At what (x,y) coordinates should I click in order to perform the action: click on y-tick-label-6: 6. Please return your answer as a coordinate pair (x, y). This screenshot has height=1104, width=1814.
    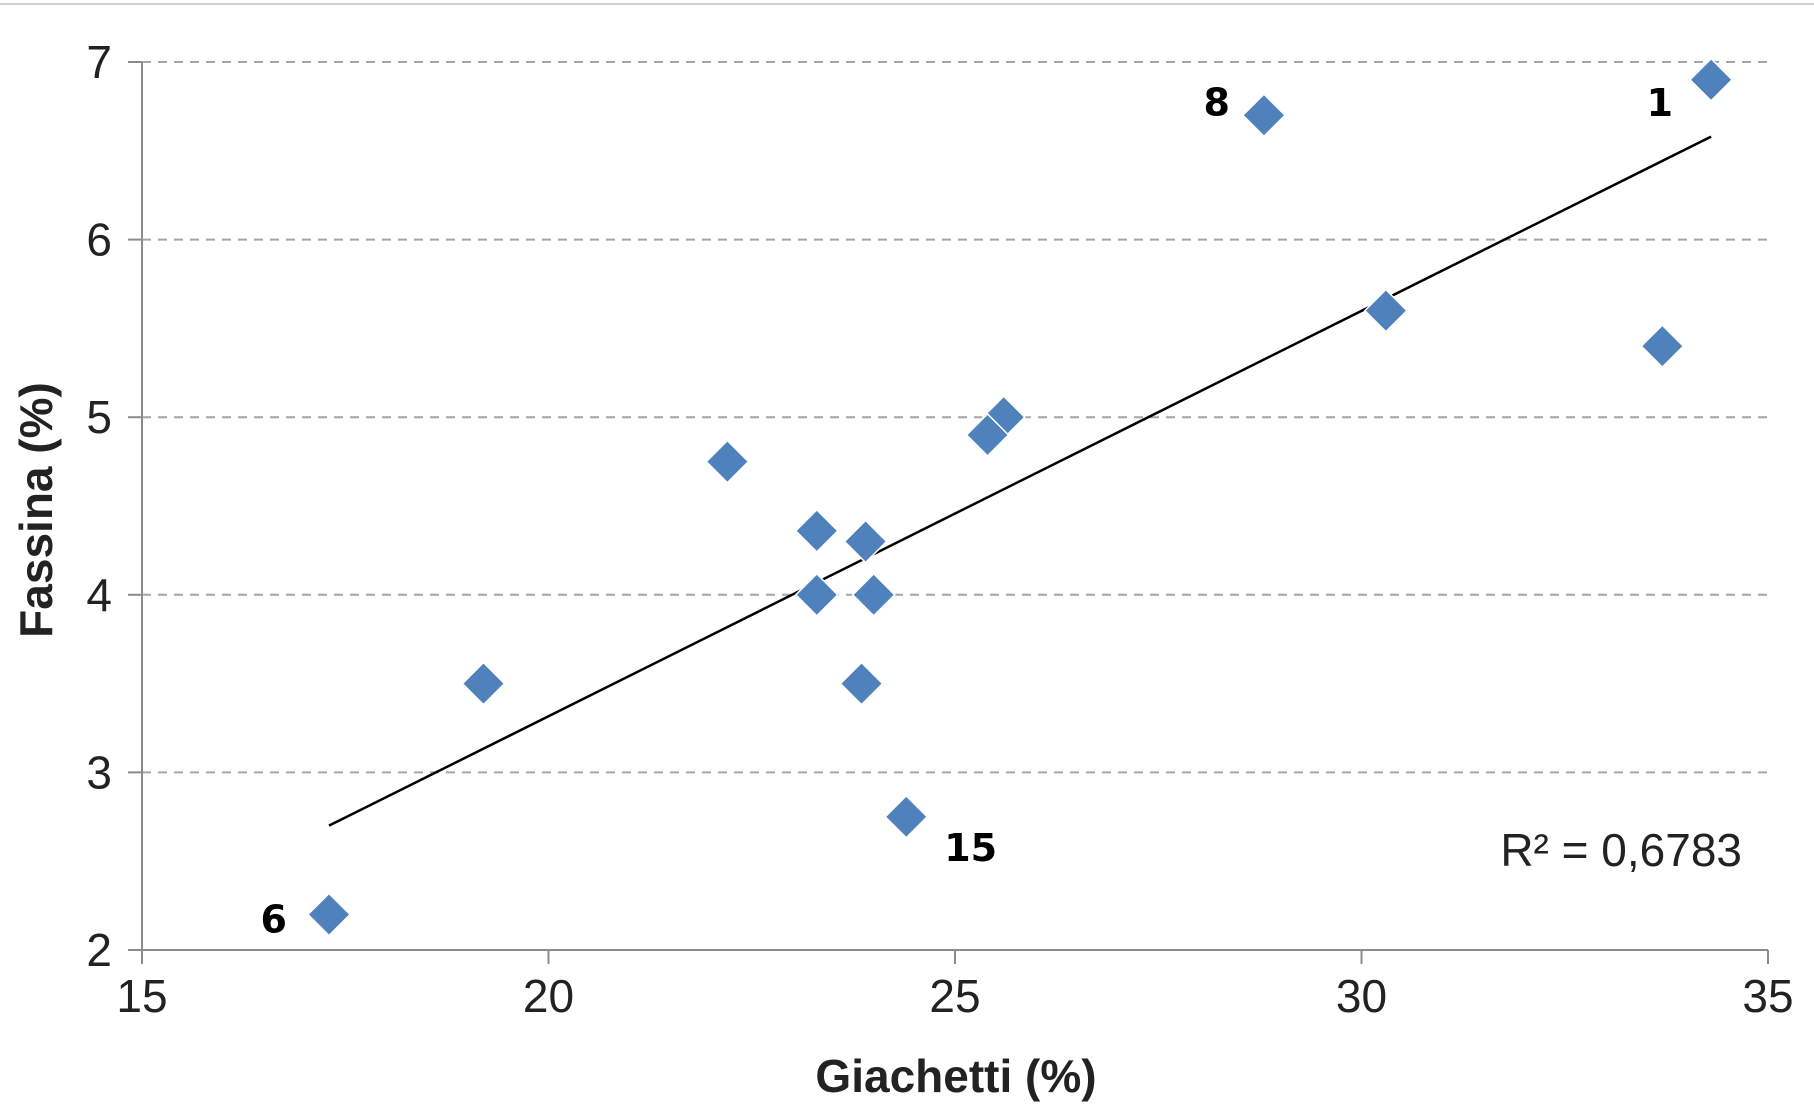
    Looking at the image, I should click on (99, 240).